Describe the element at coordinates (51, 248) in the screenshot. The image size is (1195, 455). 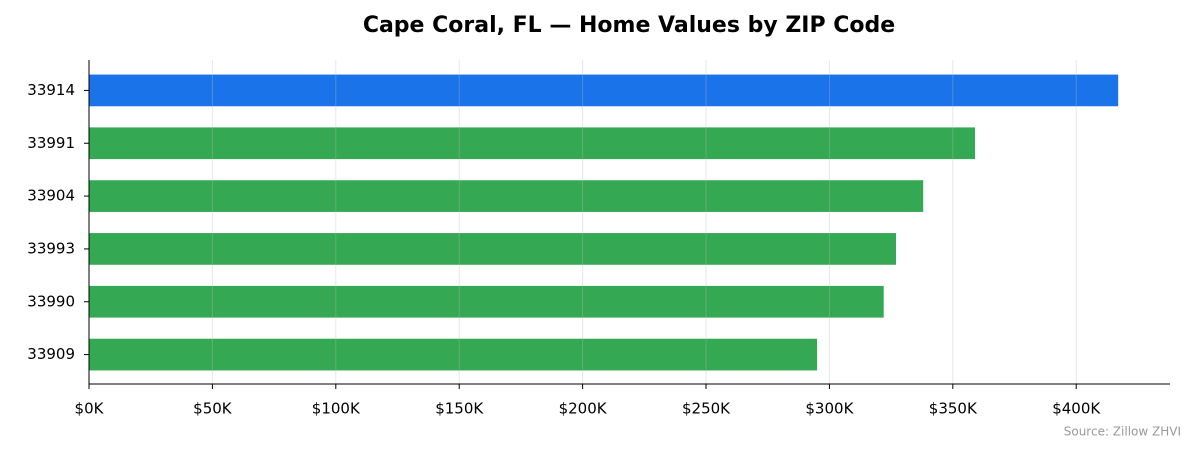
I see `y-tick-label: 33993` at that location.